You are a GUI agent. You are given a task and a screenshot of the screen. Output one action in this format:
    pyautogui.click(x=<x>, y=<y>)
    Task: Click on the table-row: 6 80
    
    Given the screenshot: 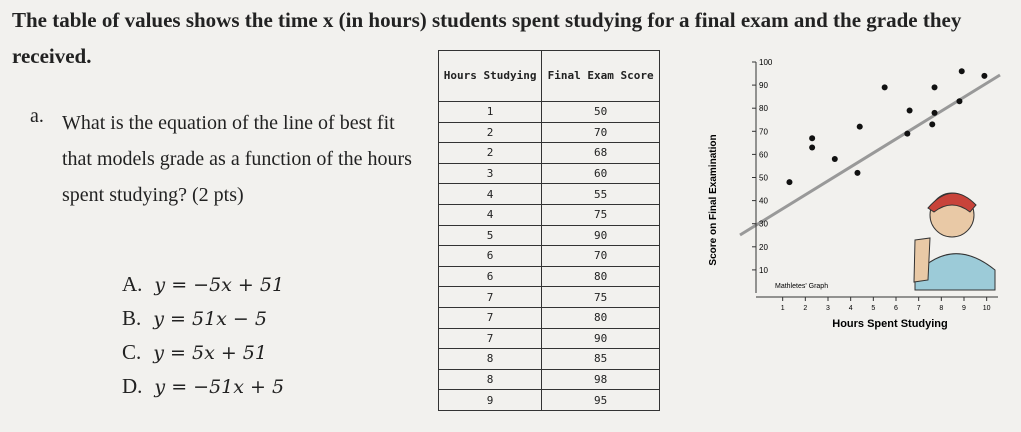 What is the action you would take?
    pyautogui.click(x=548, y=276)
    